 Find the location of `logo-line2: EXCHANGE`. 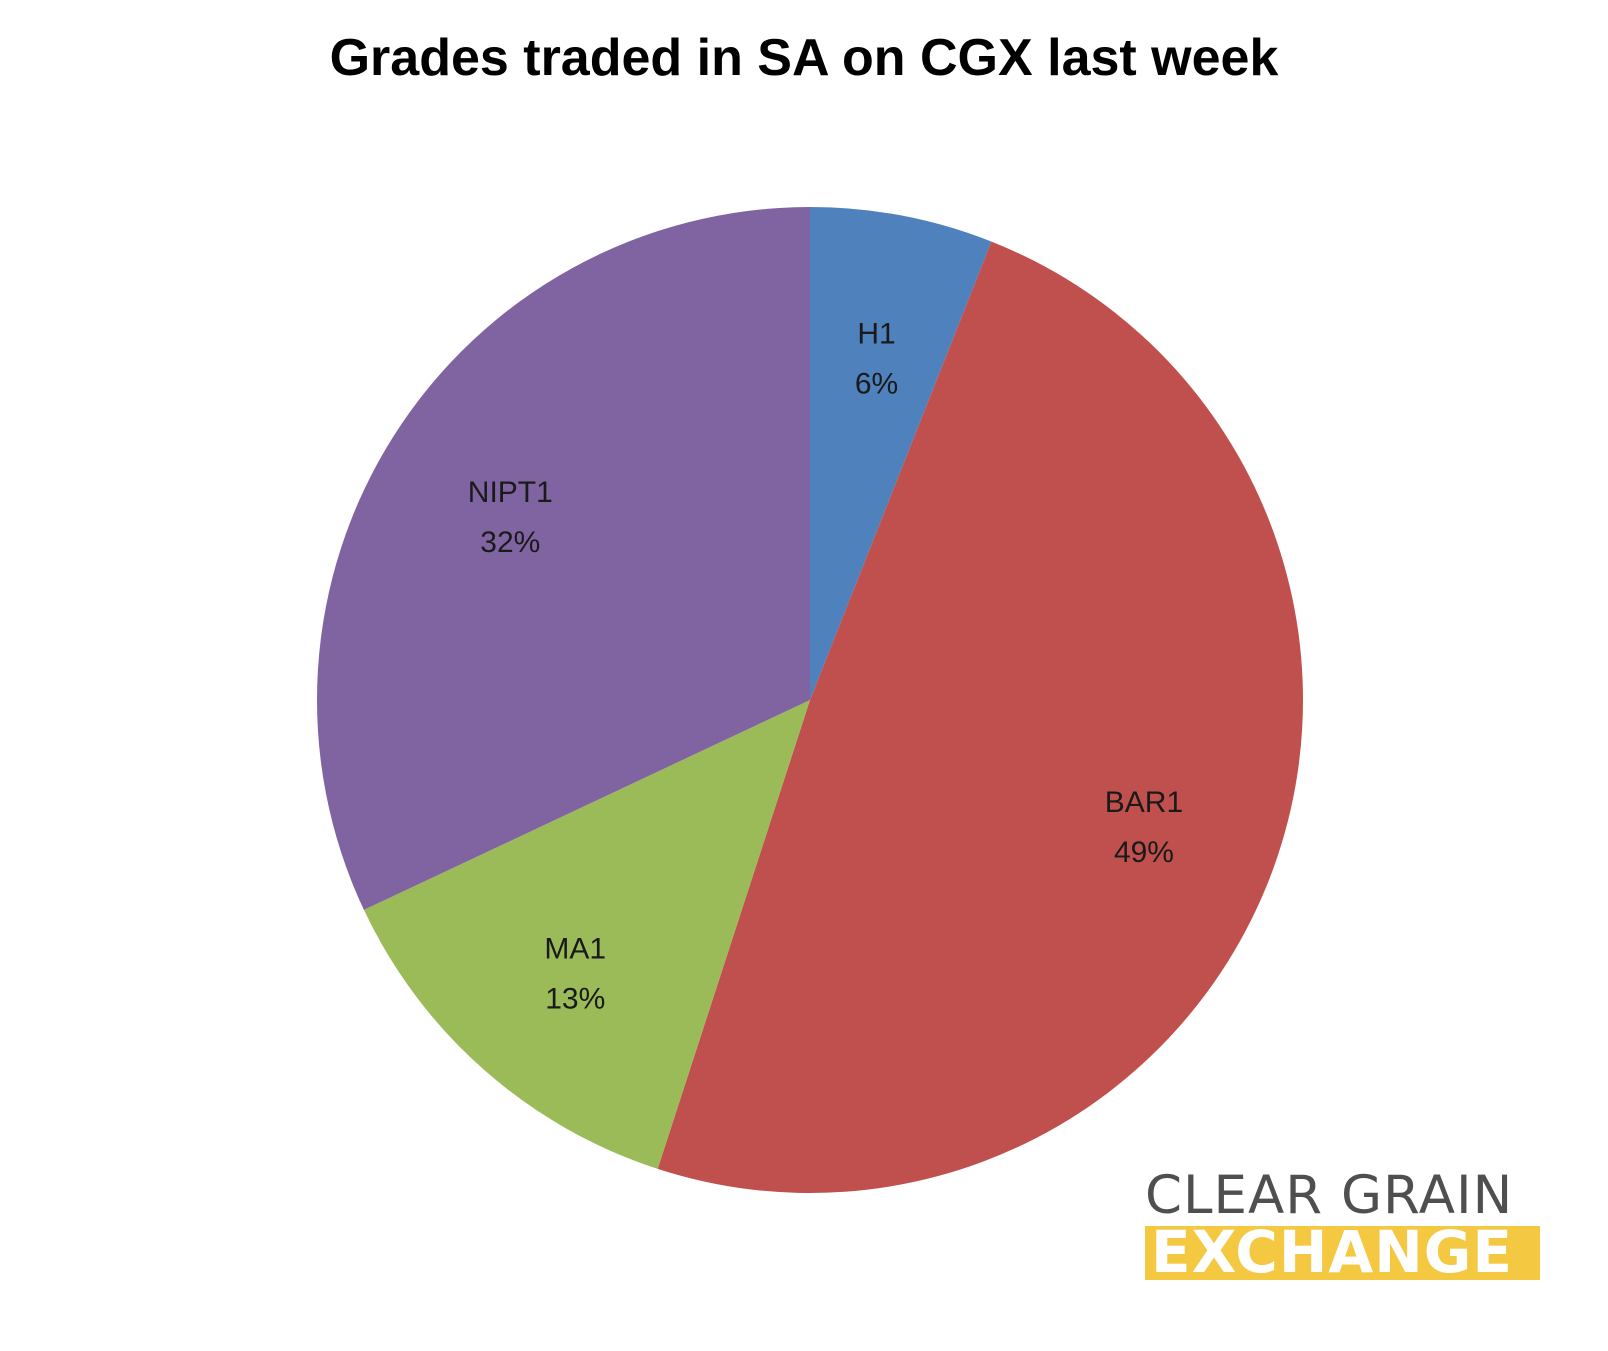

logo-line2: EXCHANGE is located at coordinates (1332, 1252).